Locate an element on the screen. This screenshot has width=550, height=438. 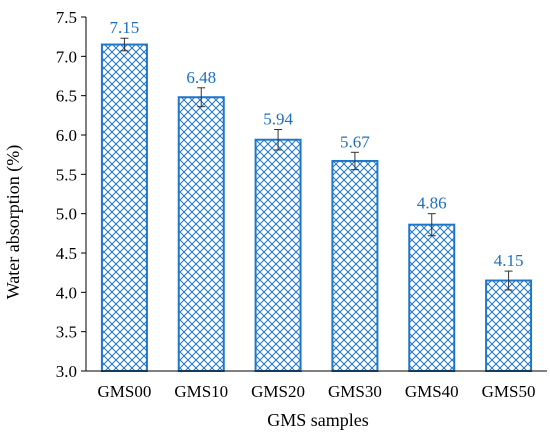
y-tick-label: 7.5 is located at coordinates (66, 17).